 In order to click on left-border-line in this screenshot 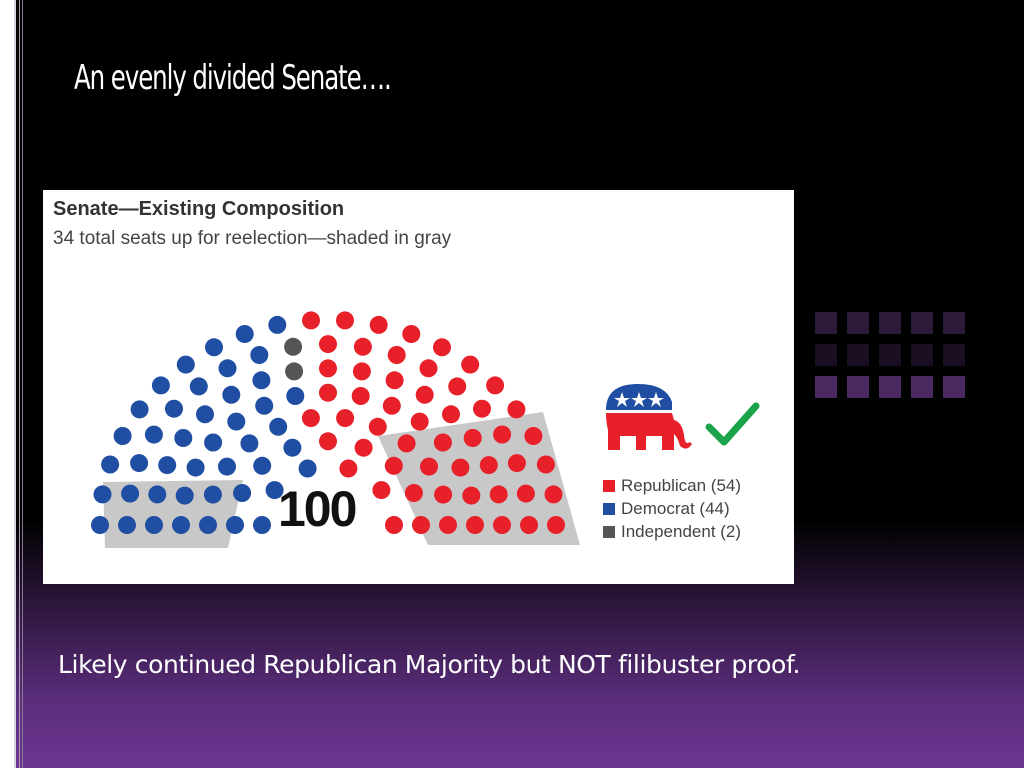, I will do `click(15, 384)`.